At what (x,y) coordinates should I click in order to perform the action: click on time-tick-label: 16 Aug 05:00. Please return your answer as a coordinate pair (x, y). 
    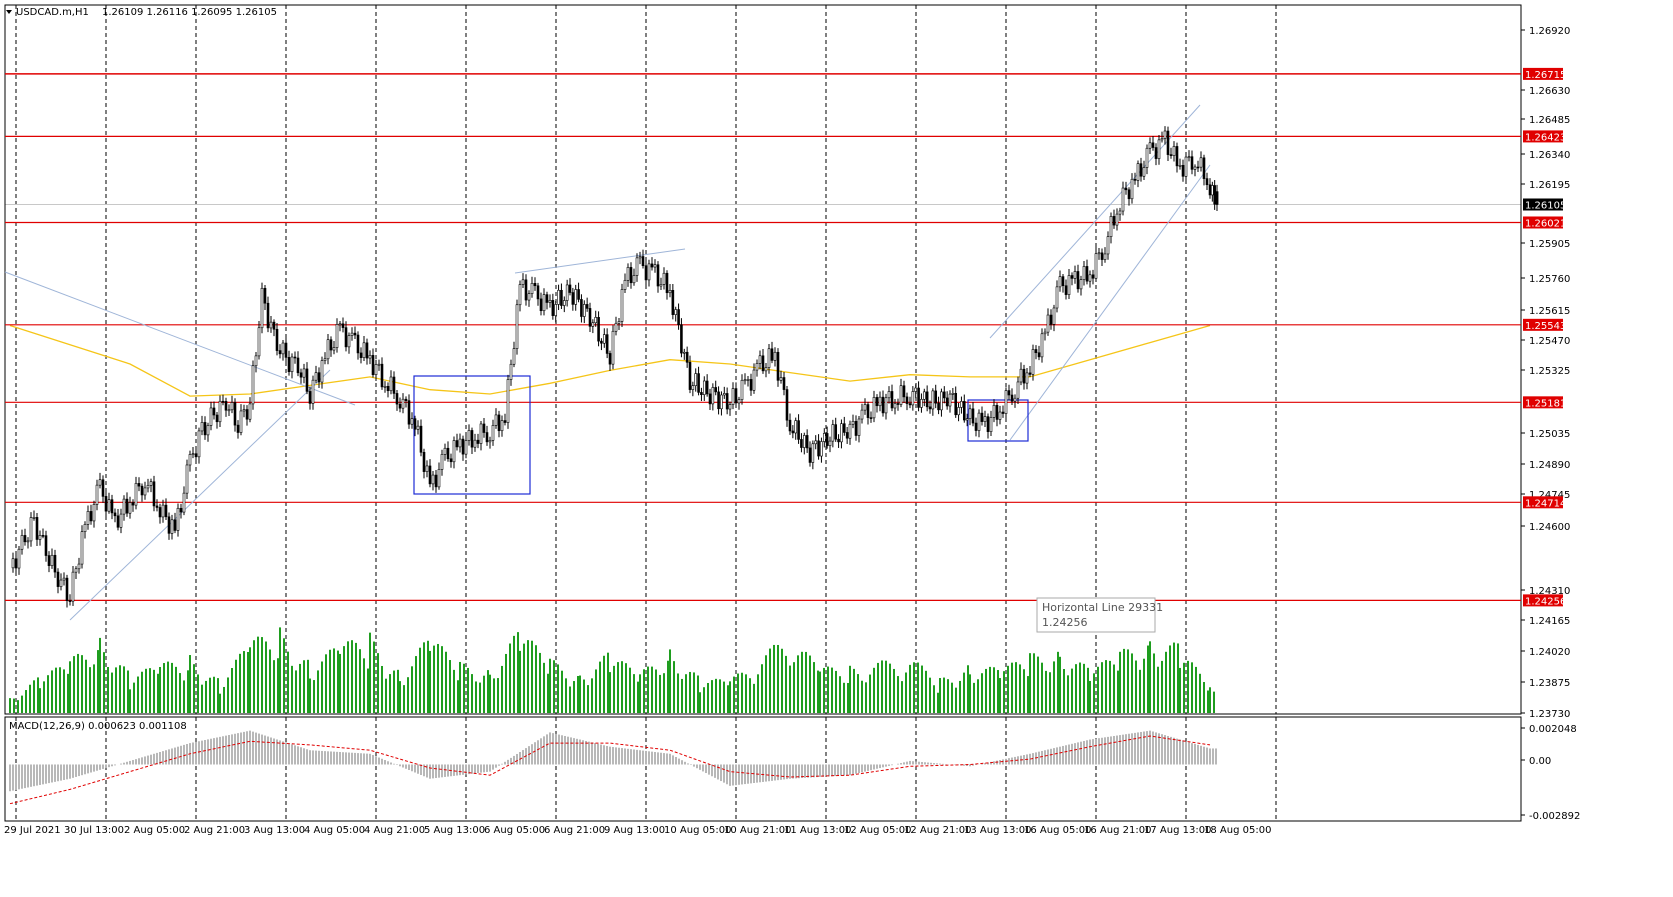
    Looking at the image, I should click on (1057, 830).